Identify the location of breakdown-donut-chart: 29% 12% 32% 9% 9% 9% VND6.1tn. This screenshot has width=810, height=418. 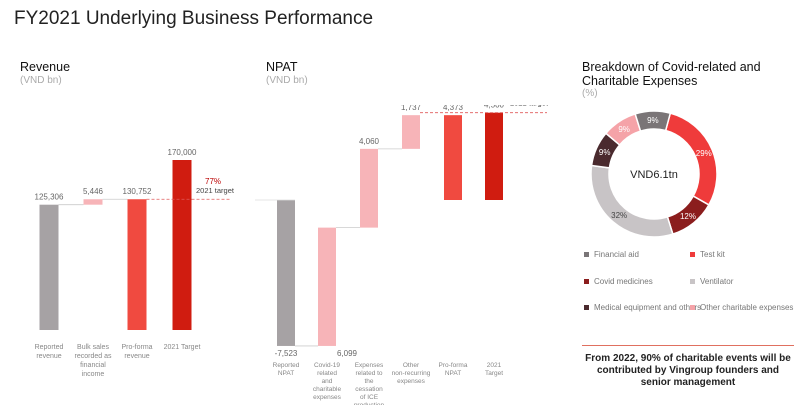
(654, 174).